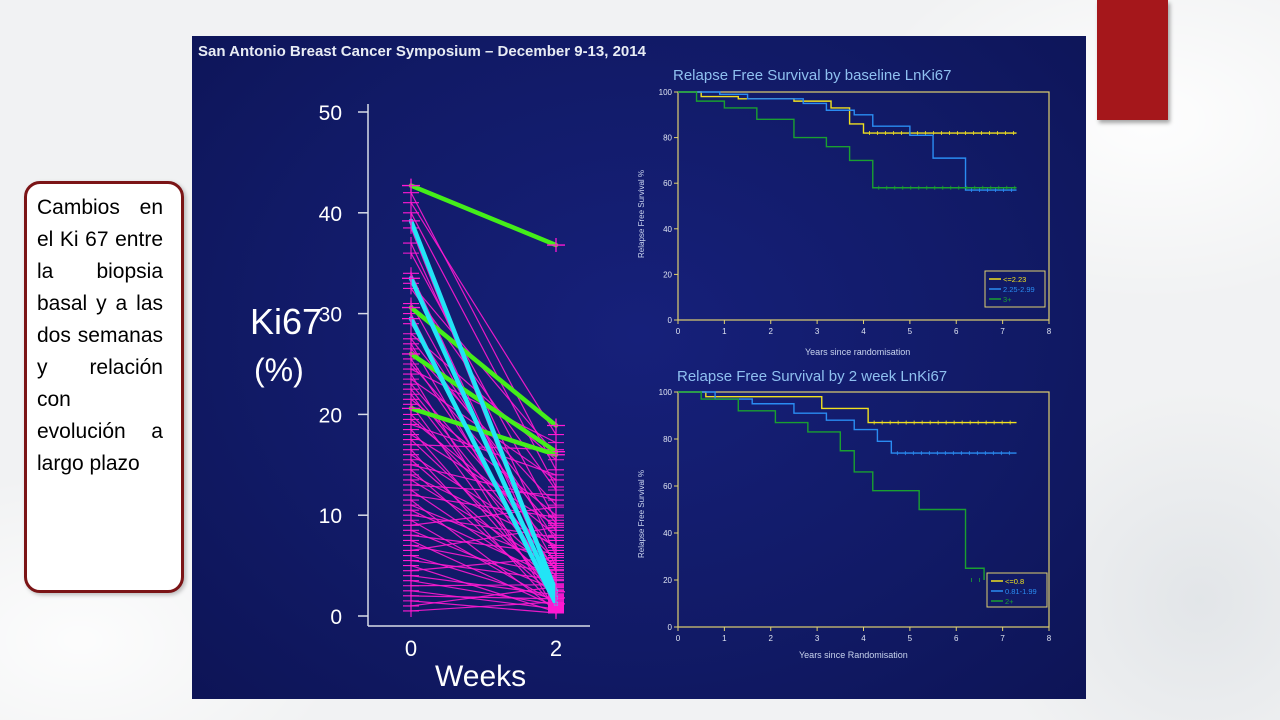 The height and width of the screenshot is (720, 1280). I want to click on km-legend-label: <=2.23, so click(1014, 279).